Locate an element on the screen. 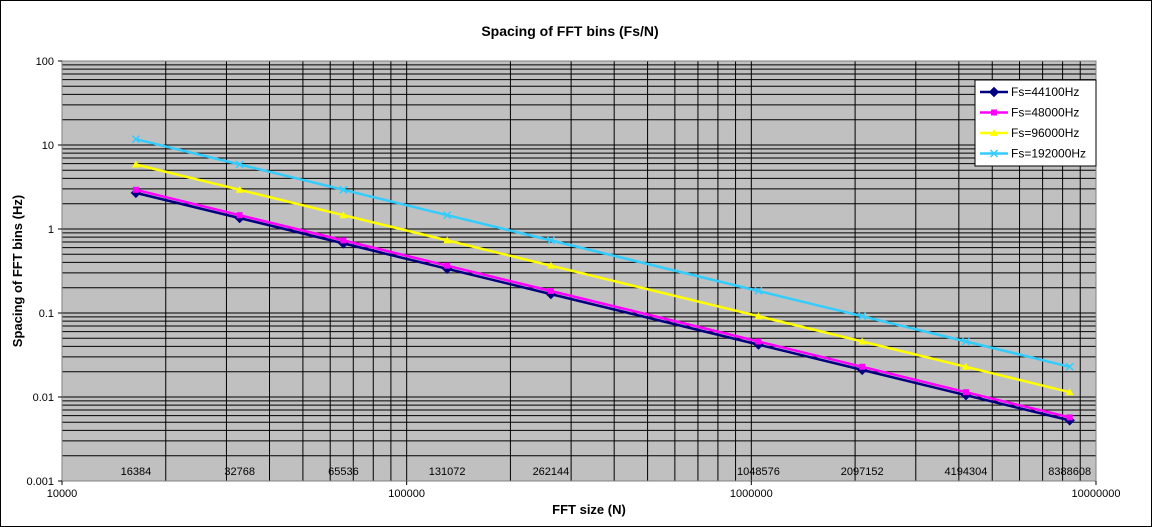 The image size is (1152, 527). legend-item: Fs=96000Hz is located at coordinates (1029, 133).